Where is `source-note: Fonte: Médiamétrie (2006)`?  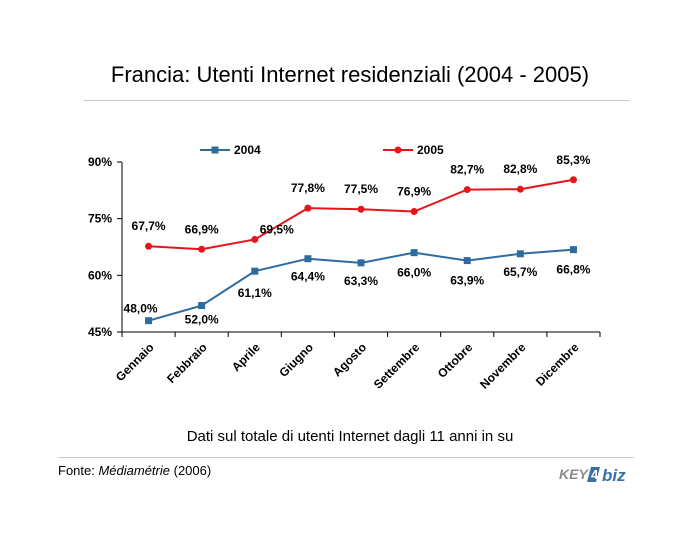
source-note: Fonte: Médiamétrie (2006) is located at coordinates (134, 470).